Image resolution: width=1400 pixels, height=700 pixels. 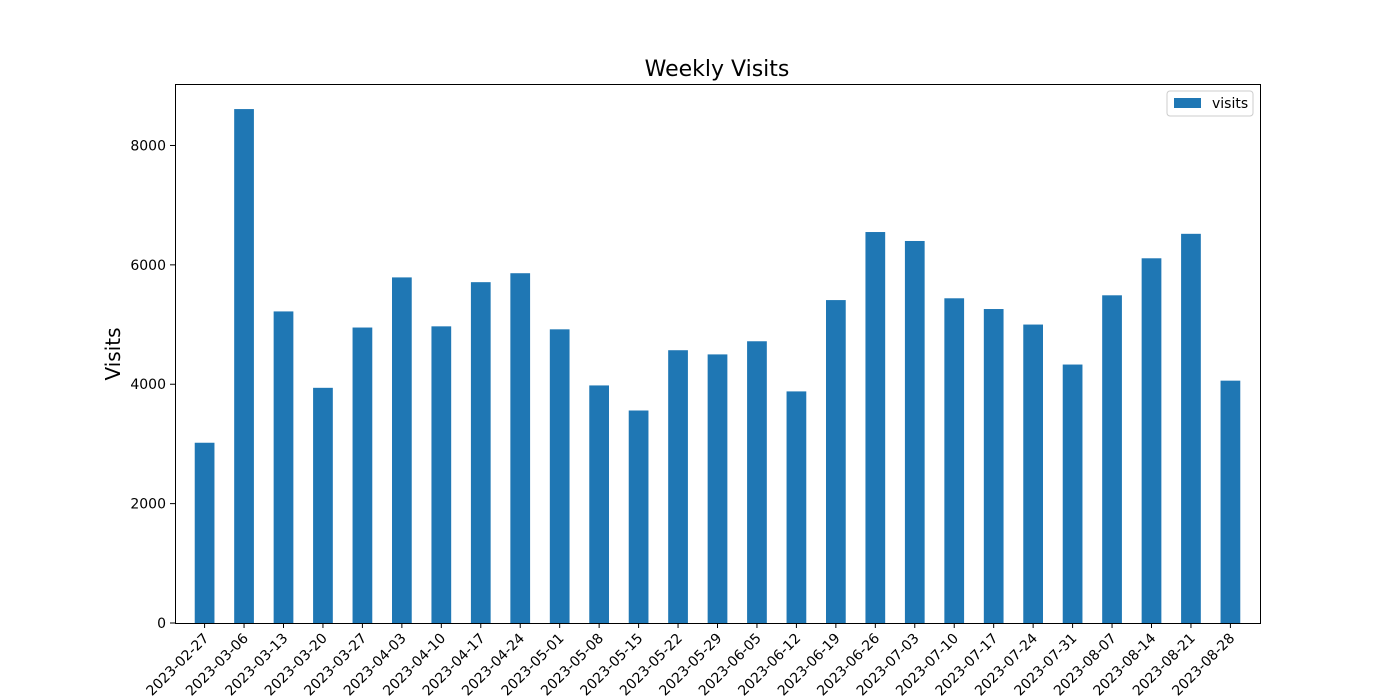 What do you see at coordinates (161, 624) in the screenshot?
I see `y-tick-label: 0` at bounding box center [161, 624].